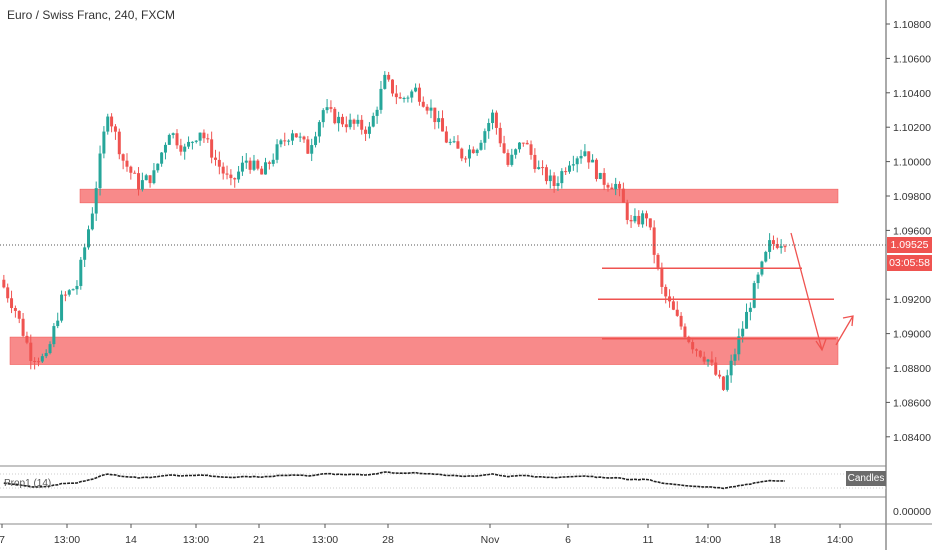  Describe the element at coordinates (726, 292) in the screenshot. I see `drawings-layer` at that location.